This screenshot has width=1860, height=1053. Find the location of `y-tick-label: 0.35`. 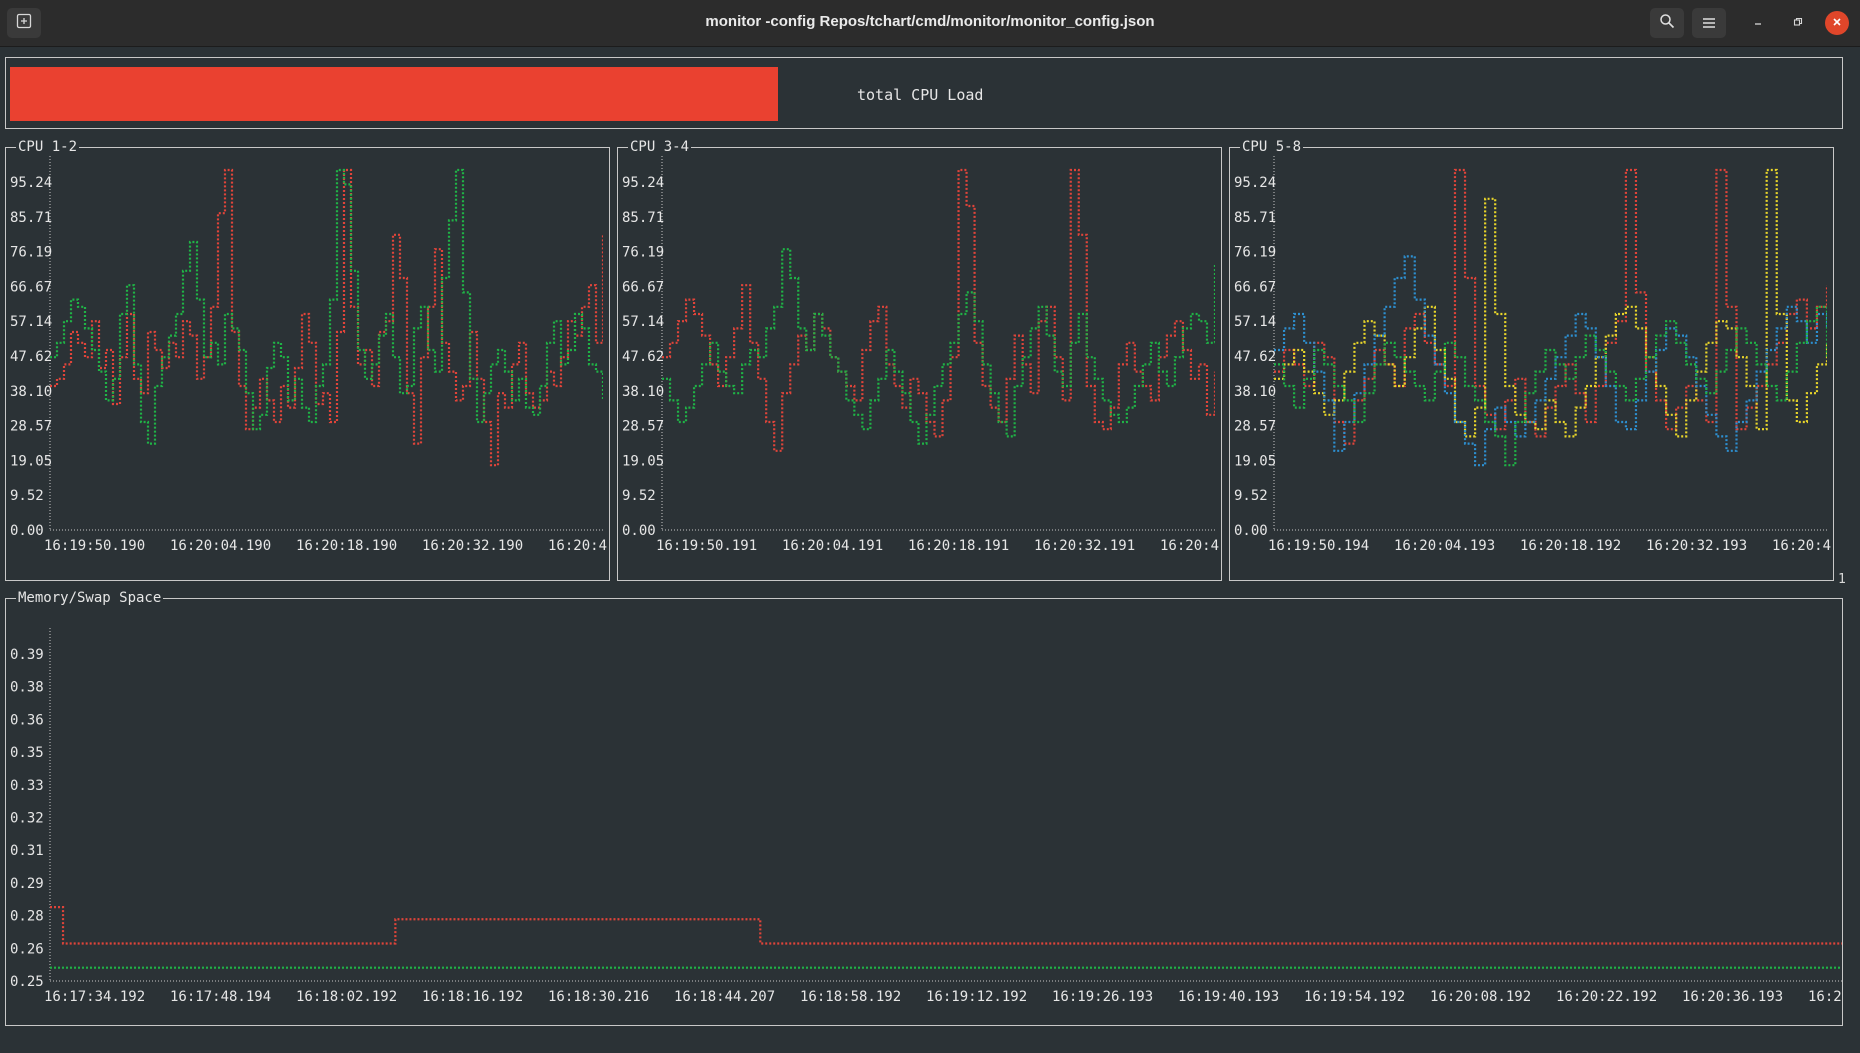

y-tick-label: 0.35 is located at coordinates (27, 753).